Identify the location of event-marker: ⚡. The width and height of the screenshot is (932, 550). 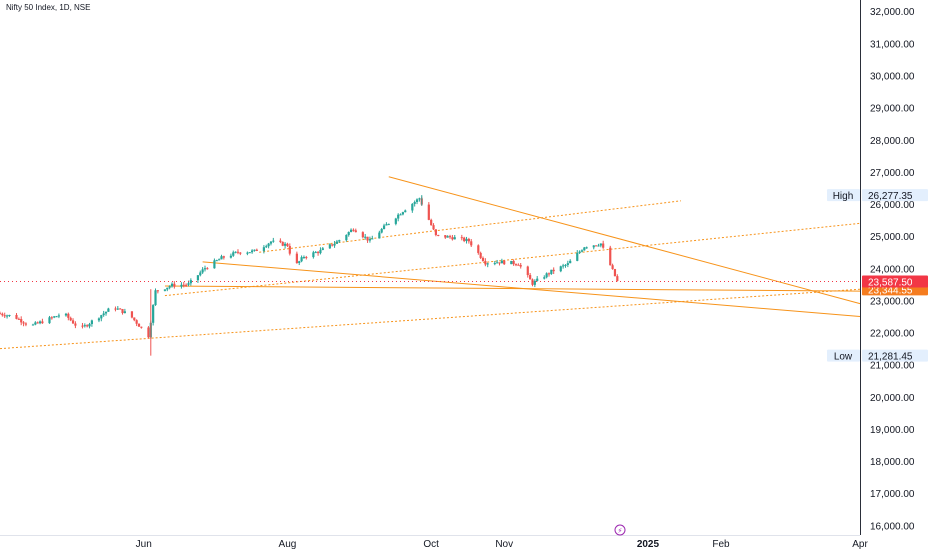
(620, 530).